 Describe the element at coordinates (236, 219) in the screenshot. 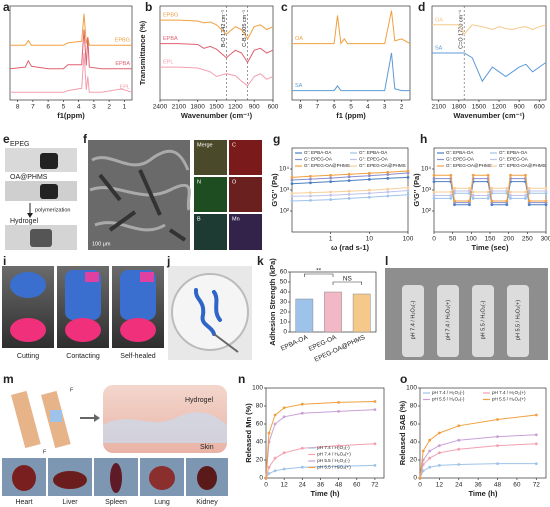

I see `map-label: Mn` at that location.